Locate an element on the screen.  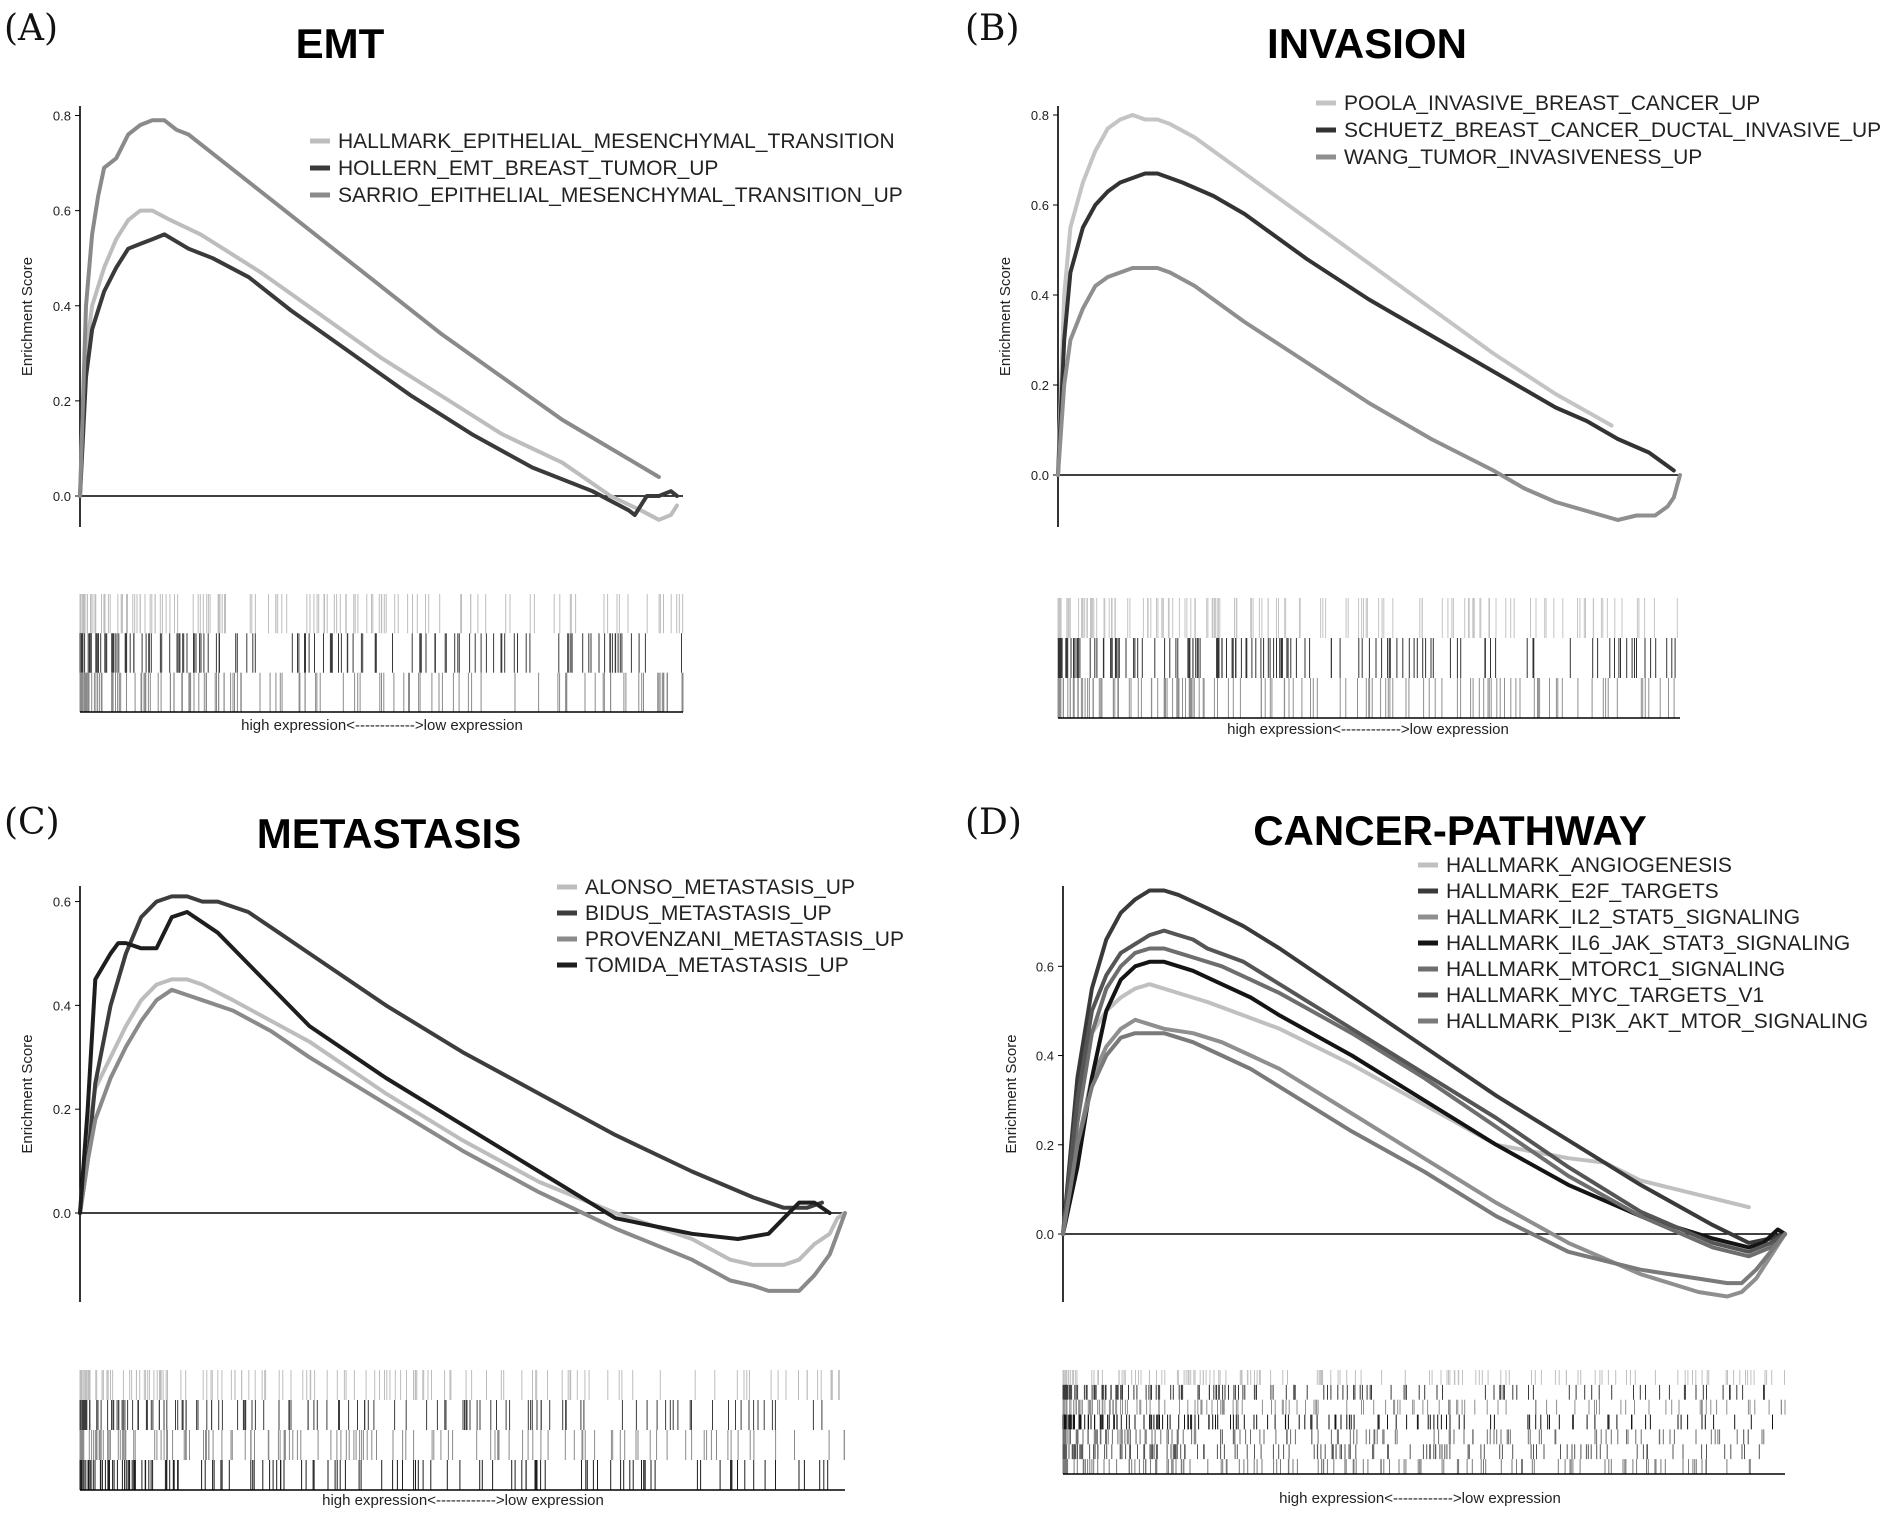
legend-label: SCHUETZ_BREAST_CANCER_DUCTAL_INVASIVE_UP is located at coordinates (1612, 130).